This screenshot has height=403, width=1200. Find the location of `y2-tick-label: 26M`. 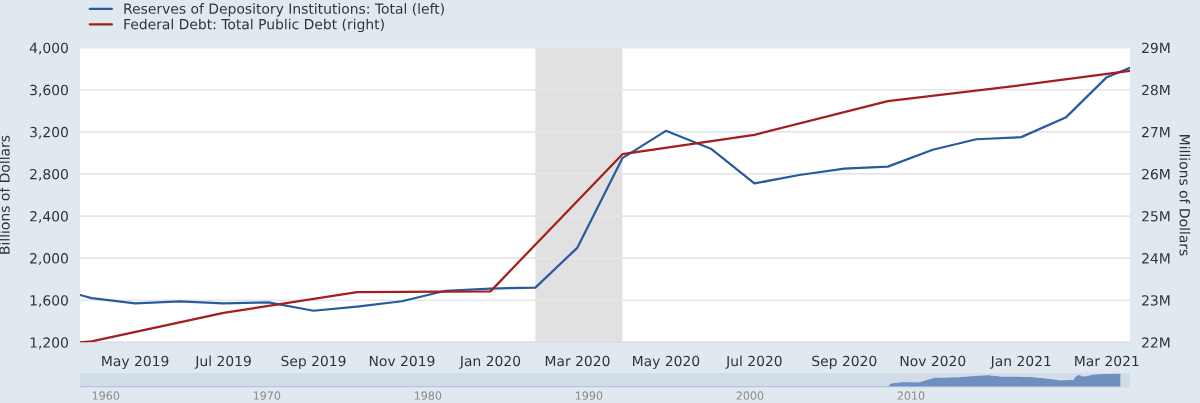

y2-tick-label: 26M is located at coordinates (1156, 174).